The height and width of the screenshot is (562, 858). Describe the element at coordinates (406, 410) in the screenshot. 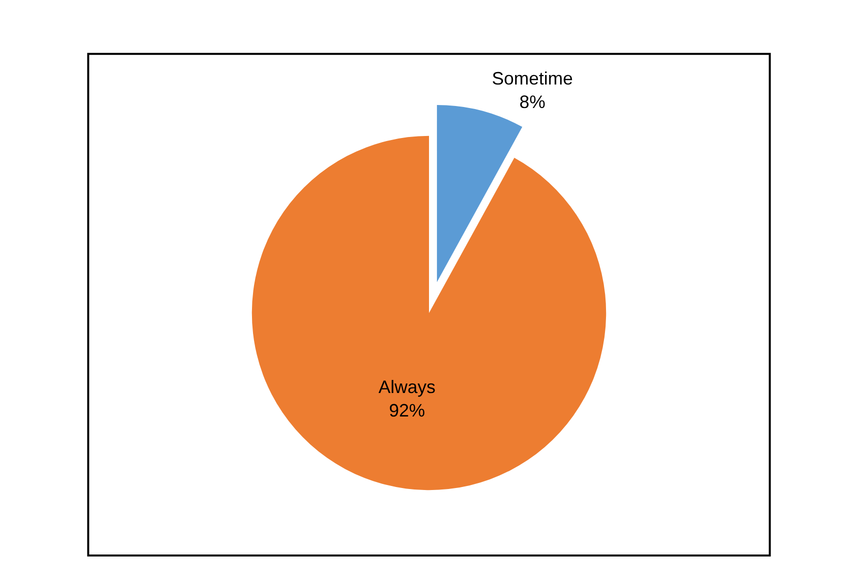

I see `data-label: 92%` at that location.